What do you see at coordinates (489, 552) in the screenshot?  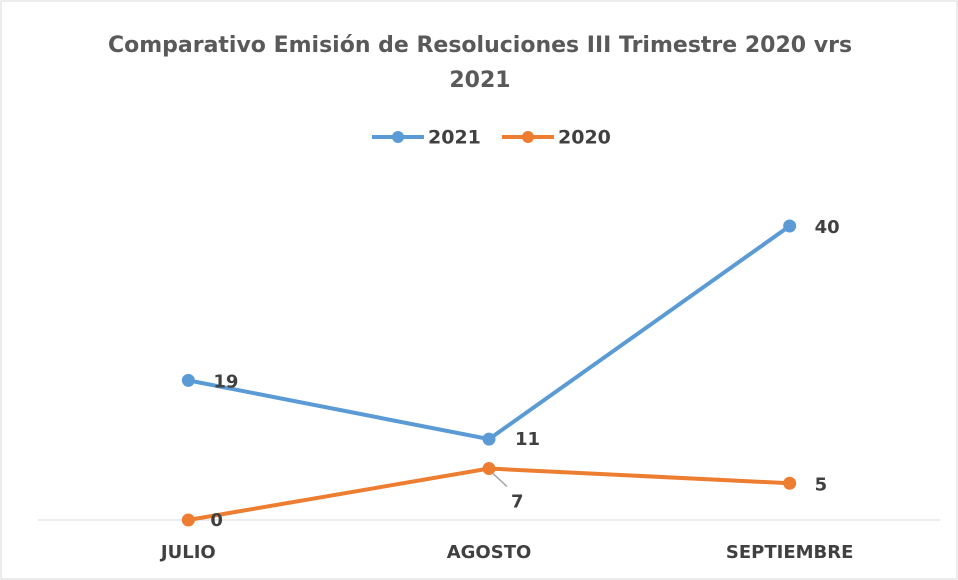 I see `x-tick-label: AGOSTO` at bounding box center [489, 552].